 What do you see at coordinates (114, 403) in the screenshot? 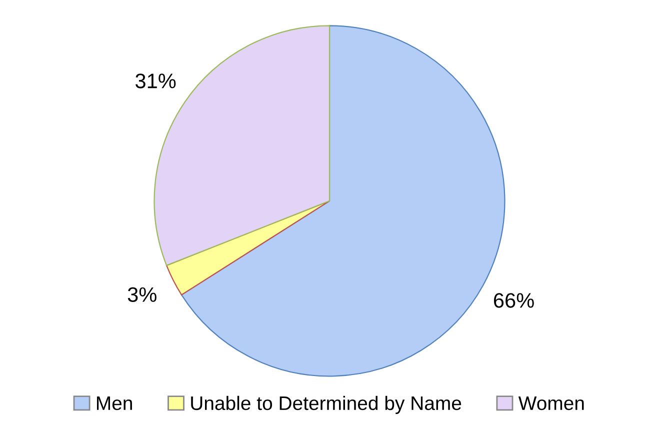
I see `legend-label: Men` at bounding box center [114, 403].